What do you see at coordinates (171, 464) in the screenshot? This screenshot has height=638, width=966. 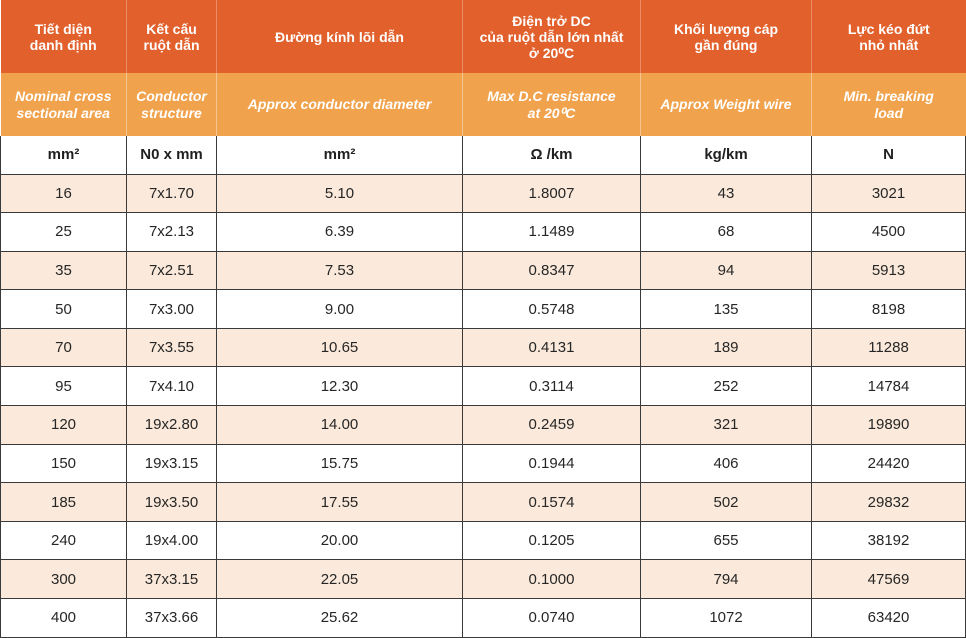 I see `cell-conductor-structure: 19x3.15` at bounding box center [171, 464].